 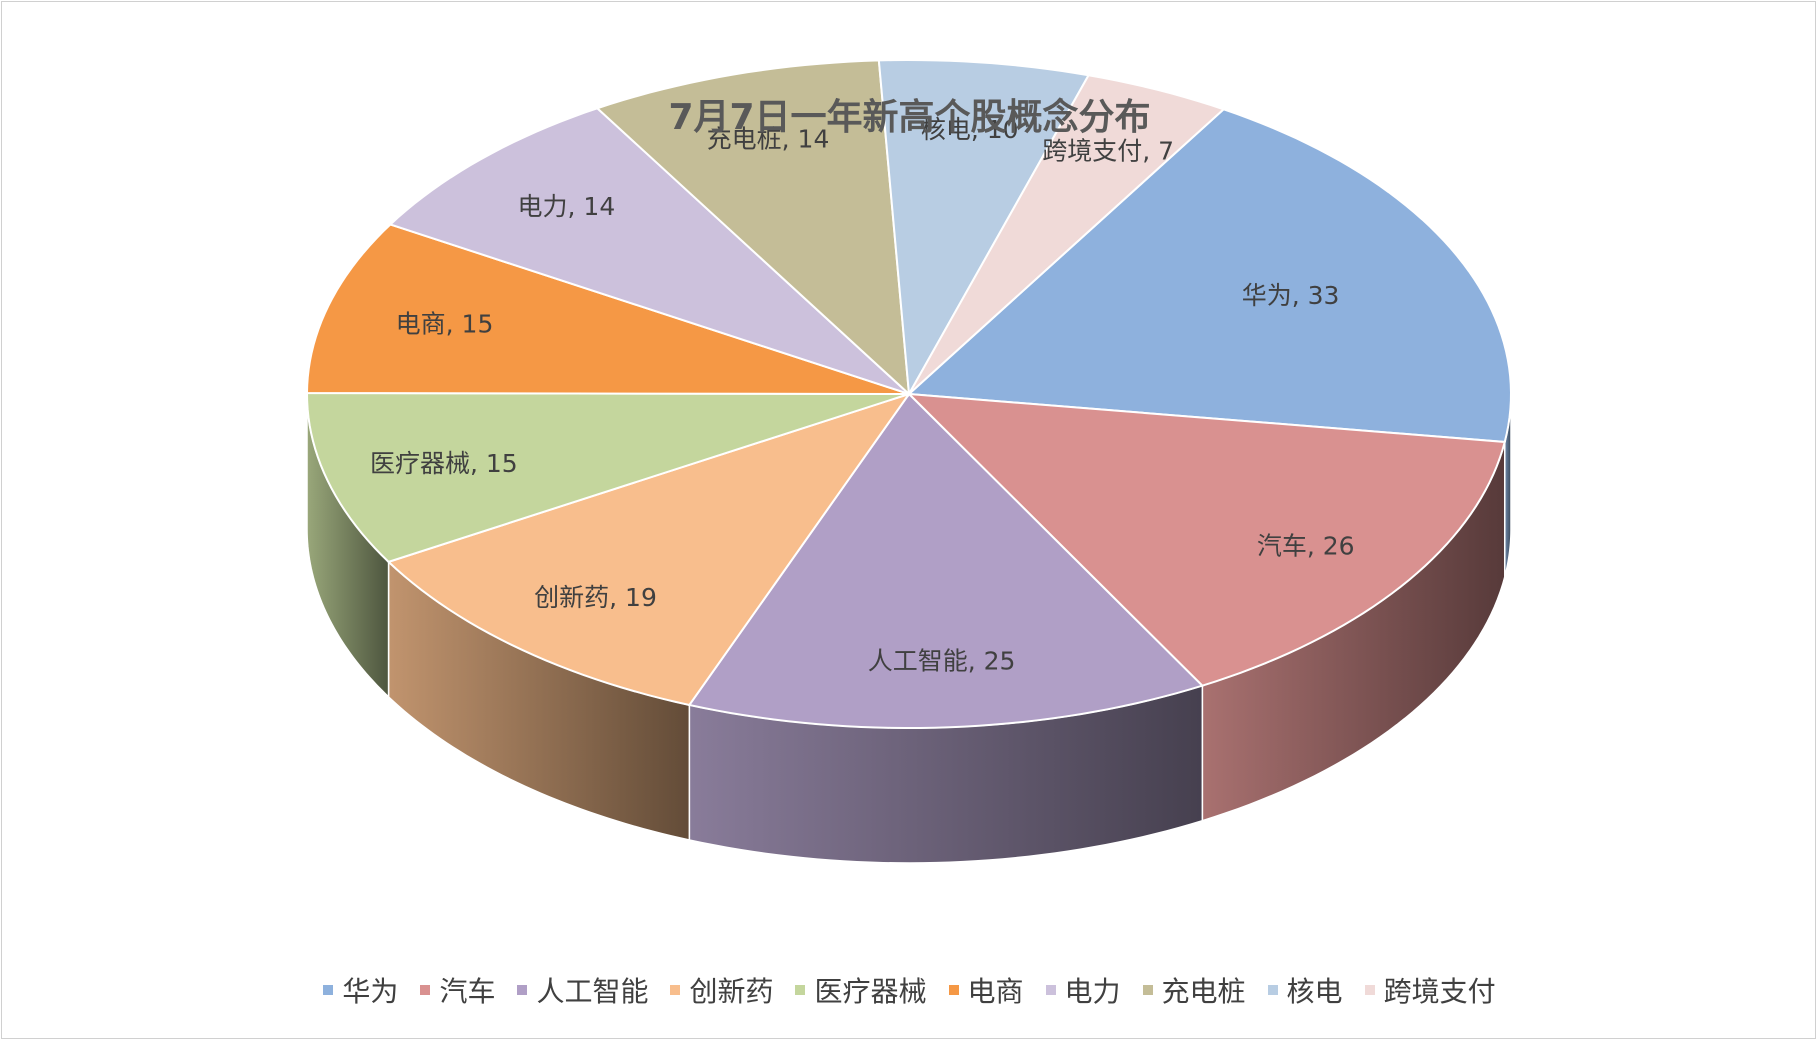 I want to click on legend-label-4: 医疗器械, so click(x=870, y=991).